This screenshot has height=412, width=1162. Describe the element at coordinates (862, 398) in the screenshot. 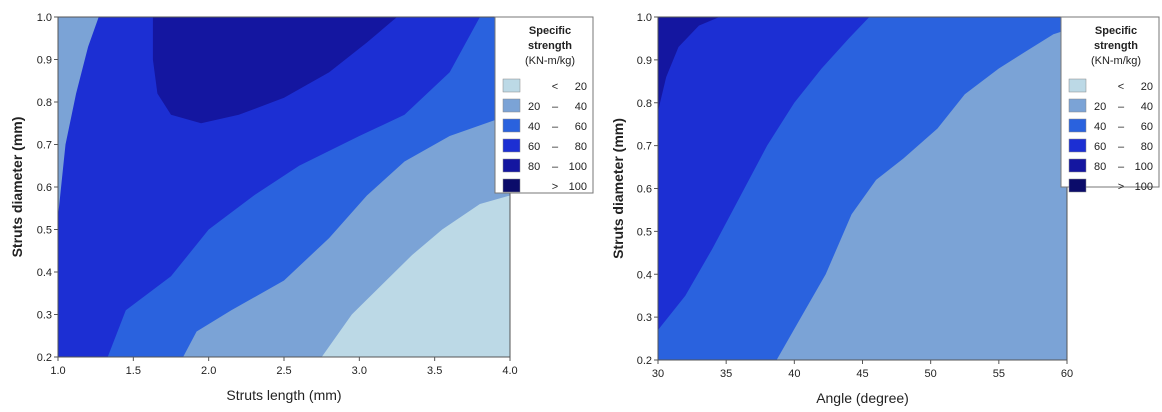

I see `x-axis-label: Angle (degree)` at that location.